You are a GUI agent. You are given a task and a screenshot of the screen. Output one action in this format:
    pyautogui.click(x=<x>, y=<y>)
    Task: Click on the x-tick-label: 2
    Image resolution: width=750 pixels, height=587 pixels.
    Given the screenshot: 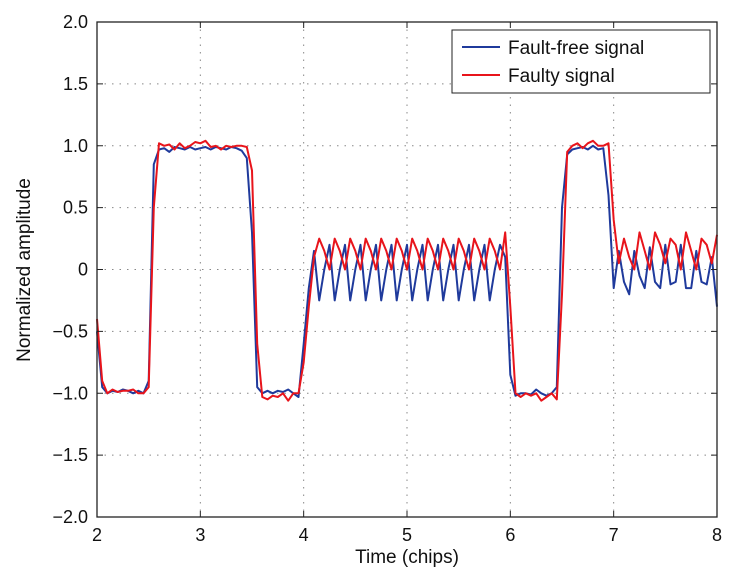 What is the action you would take?
    pyautogui.click(x=97, y=535)
    